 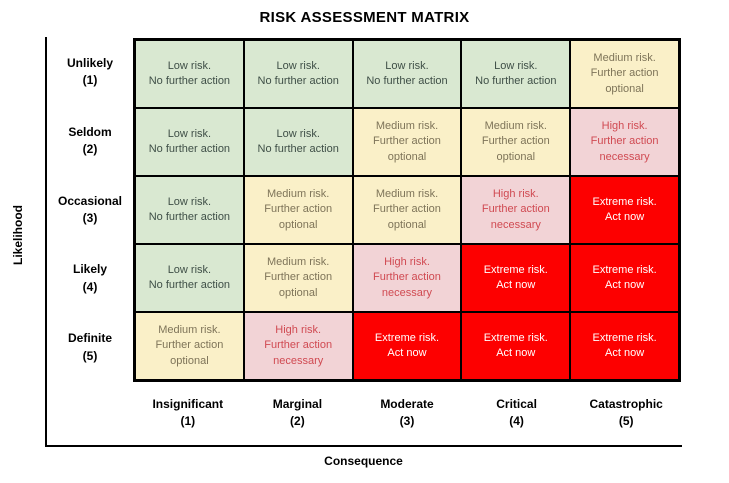 What do you see at coordinates (90, 278) in the screenshot?
I see `row-label: Likely (4)` at bounding box center [90, 278].